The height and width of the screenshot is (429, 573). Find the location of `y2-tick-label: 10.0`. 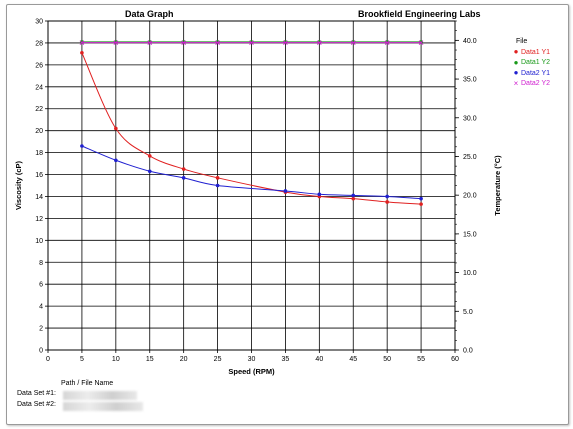

y2-tick-label: 10.0 is located at coordinates (470, 273).